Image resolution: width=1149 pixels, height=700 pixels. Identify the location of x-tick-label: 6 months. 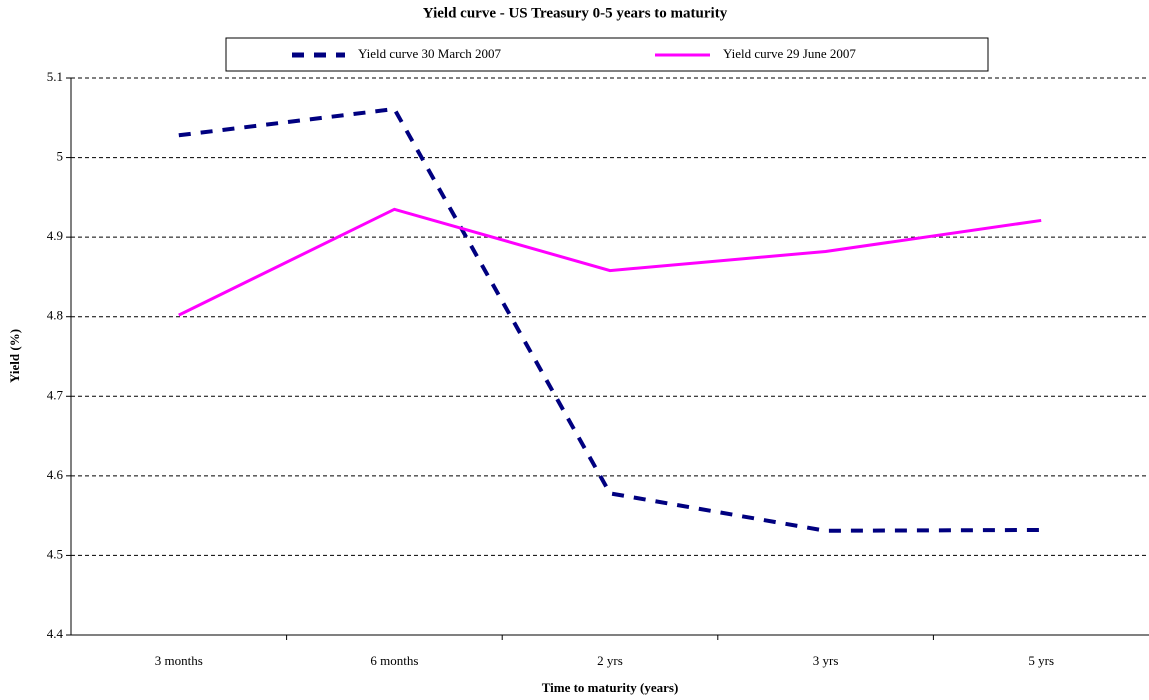
(394, 660).